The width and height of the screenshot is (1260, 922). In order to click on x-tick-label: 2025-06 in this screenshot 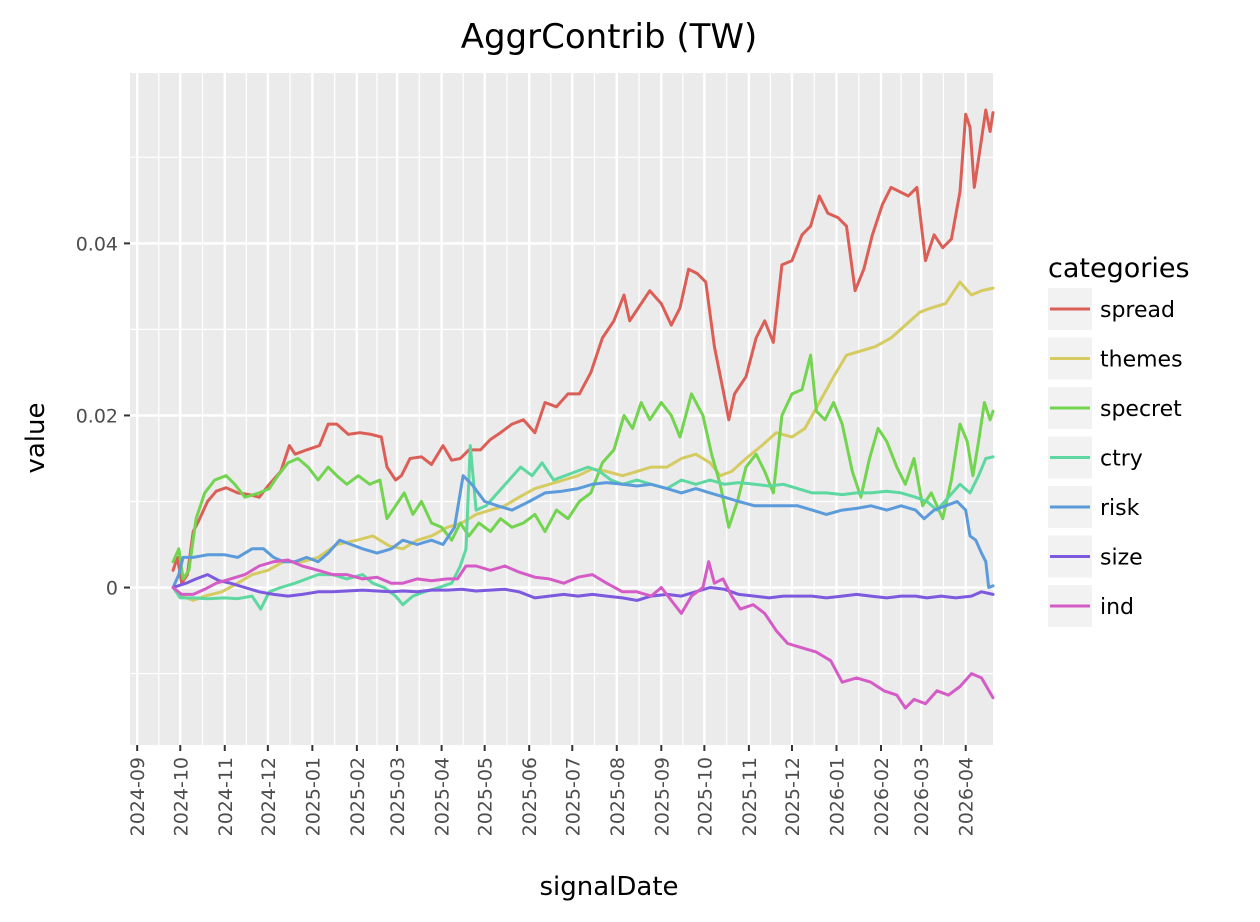, I will do `click(530, 796)`.